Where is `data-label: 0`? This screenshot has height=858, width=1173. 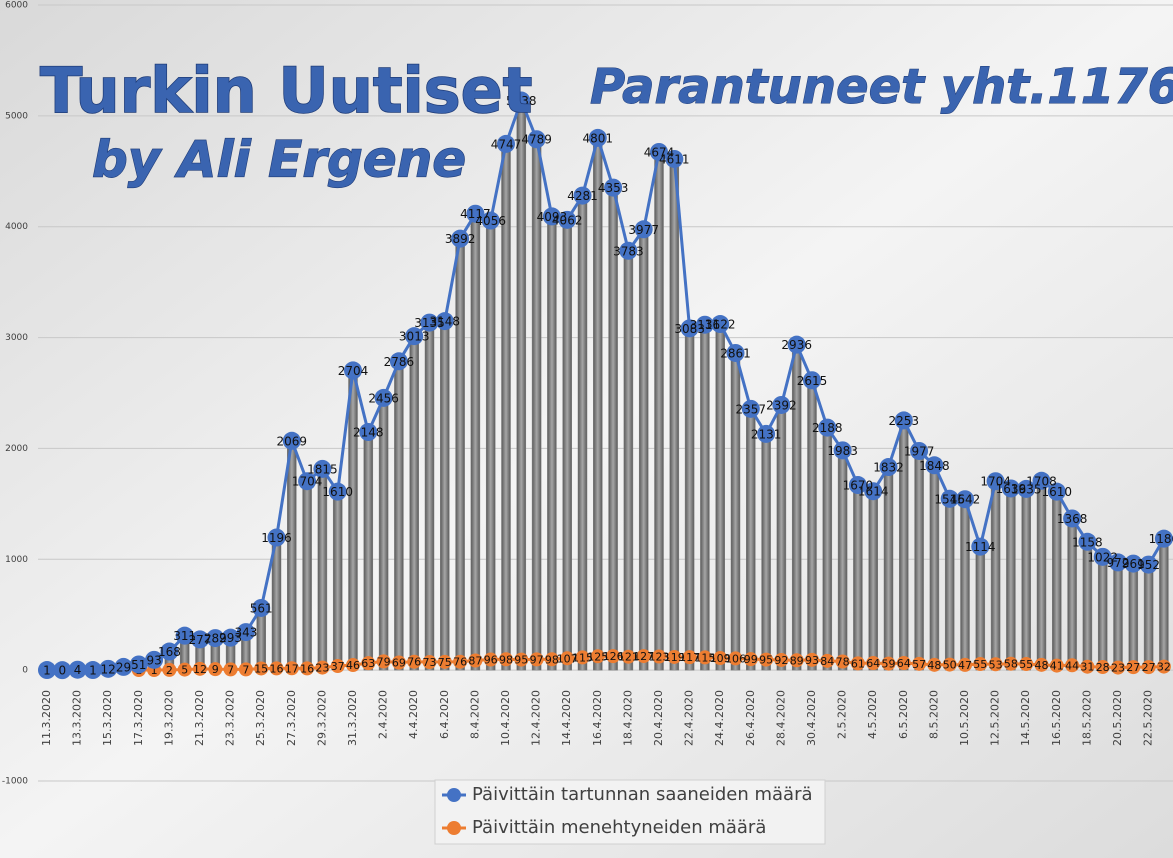
data-label: 0 is located at coordinates (62, 671).